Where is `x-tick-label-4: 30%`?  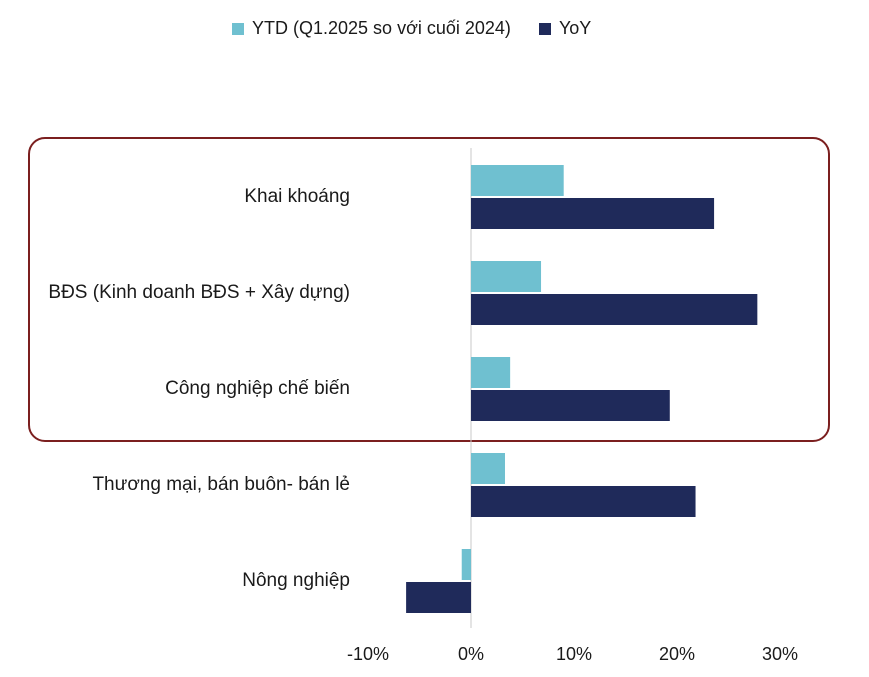 x-tick-label-4: 30% is located at coordinates (780, 654).